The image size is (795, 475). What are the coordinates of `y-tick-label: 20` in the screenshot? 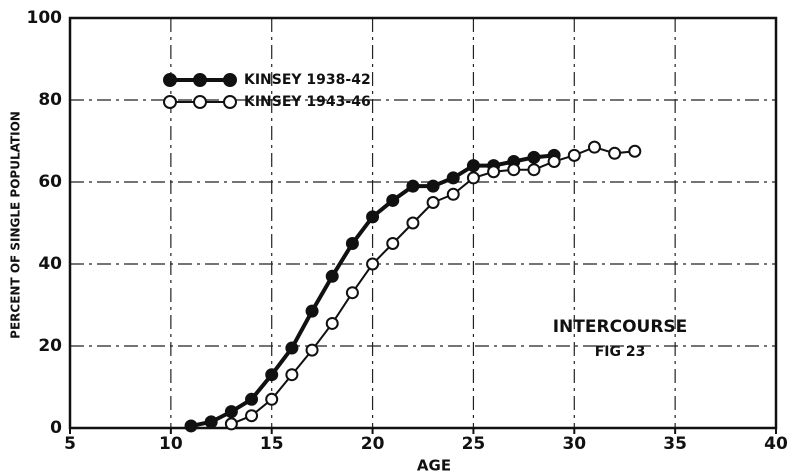 It's located at (50, 346).